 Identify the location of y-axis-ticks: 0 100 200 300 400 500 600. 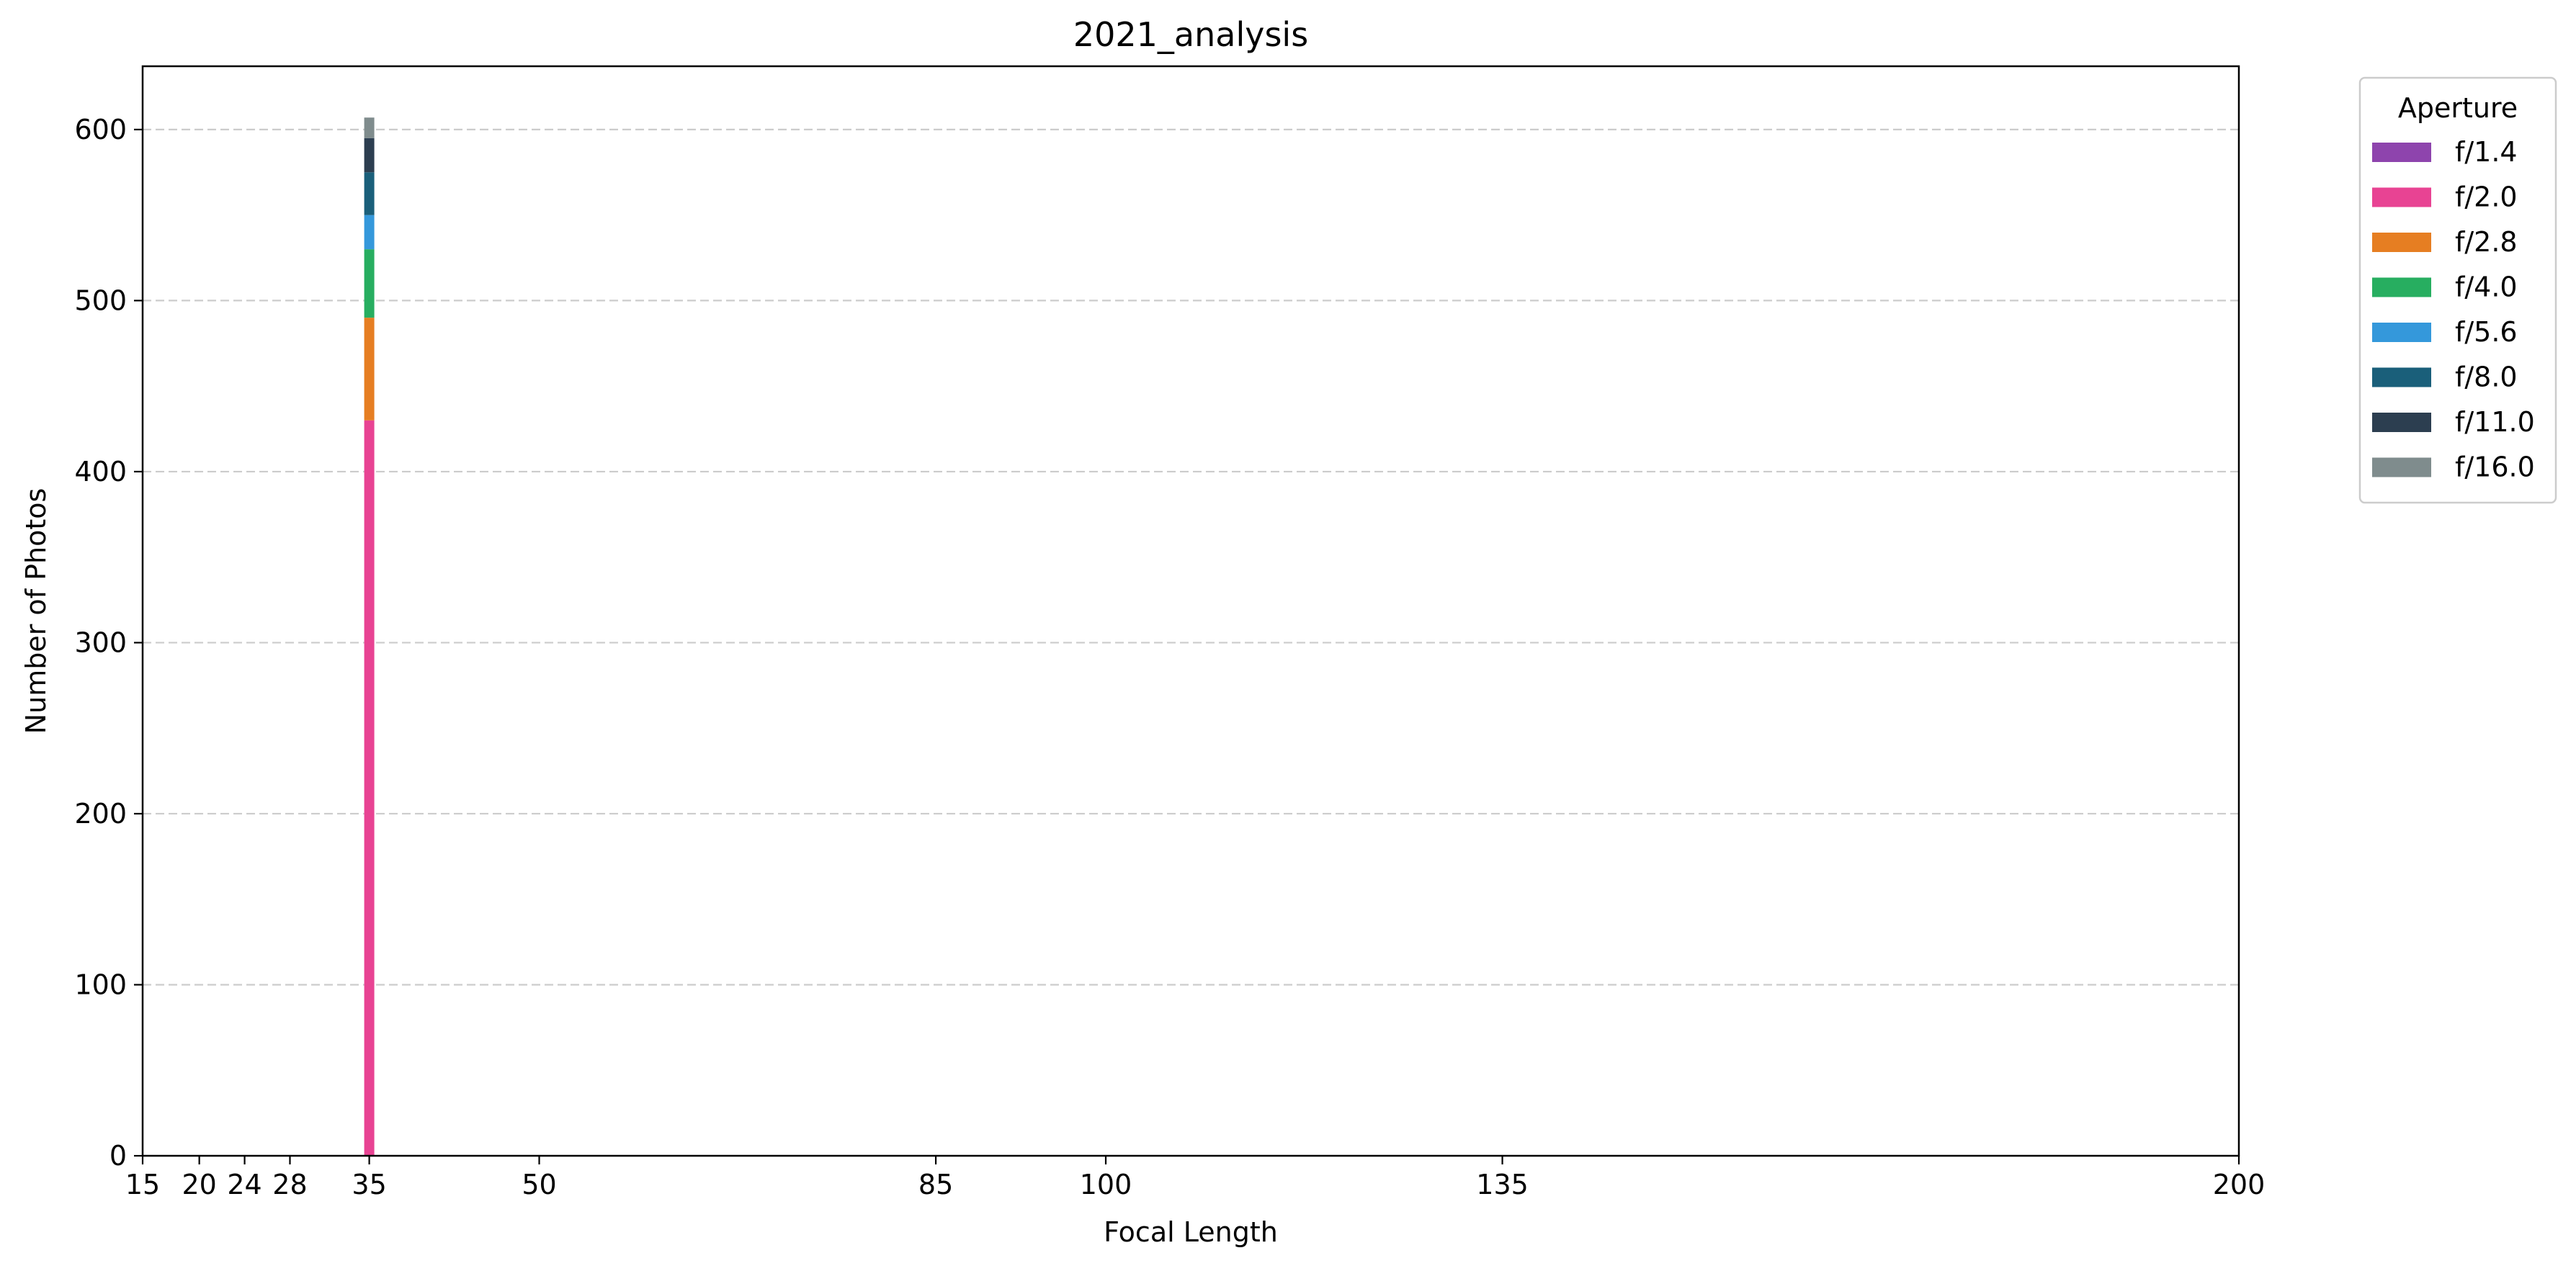
(108, 643).